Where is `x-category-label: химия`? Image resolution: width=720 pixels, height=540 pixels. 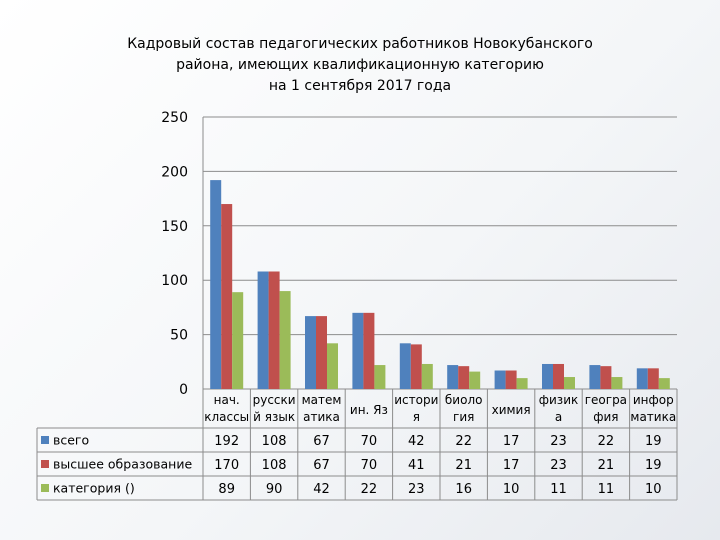
x-category-label: химия is located at coordinates (511, 410).